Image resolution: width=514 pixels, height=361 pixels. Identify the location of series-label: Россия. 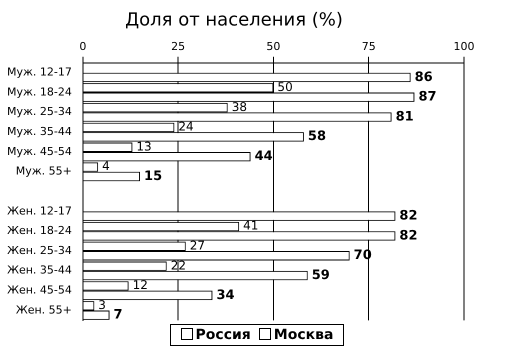
(223, 335).